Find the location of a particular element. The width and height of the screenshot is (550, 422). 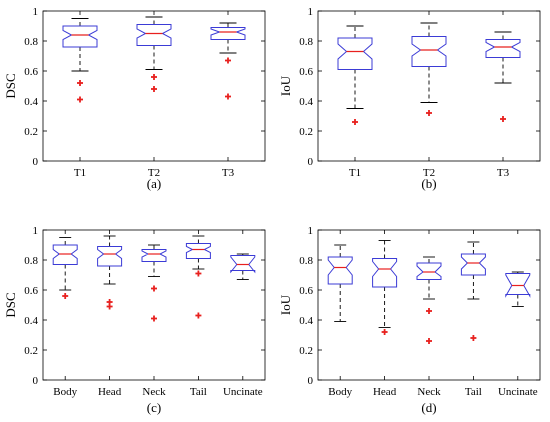

box-t3 is located at coordinates (503, 76).